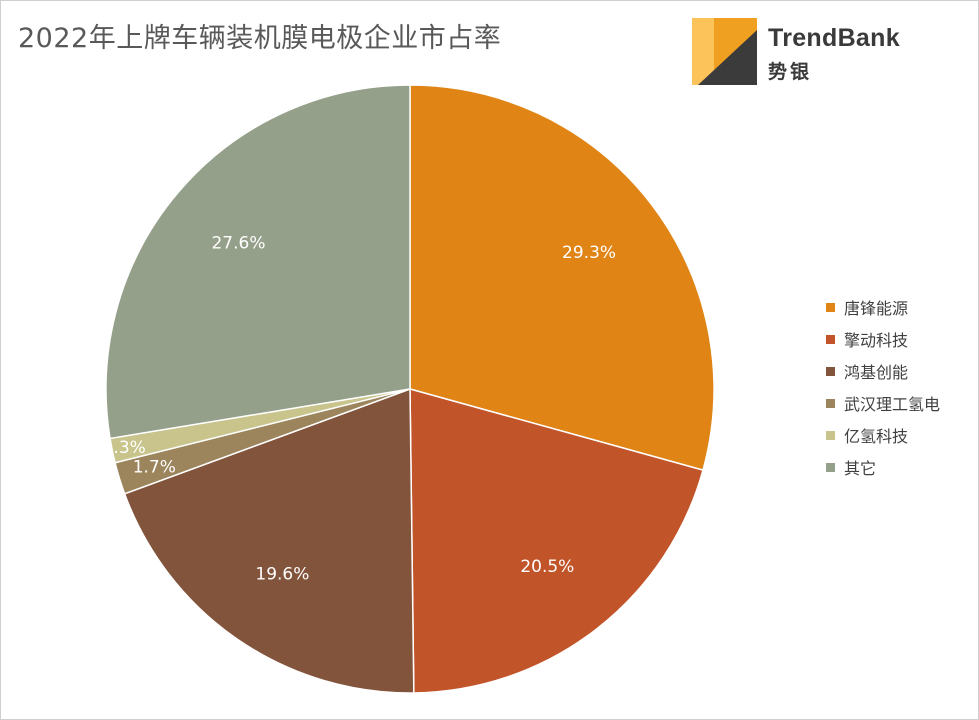 The height and width of the screenshot is (720, 979). I want to click on legend-item: 武汉理工氢电, so click(883, 403).